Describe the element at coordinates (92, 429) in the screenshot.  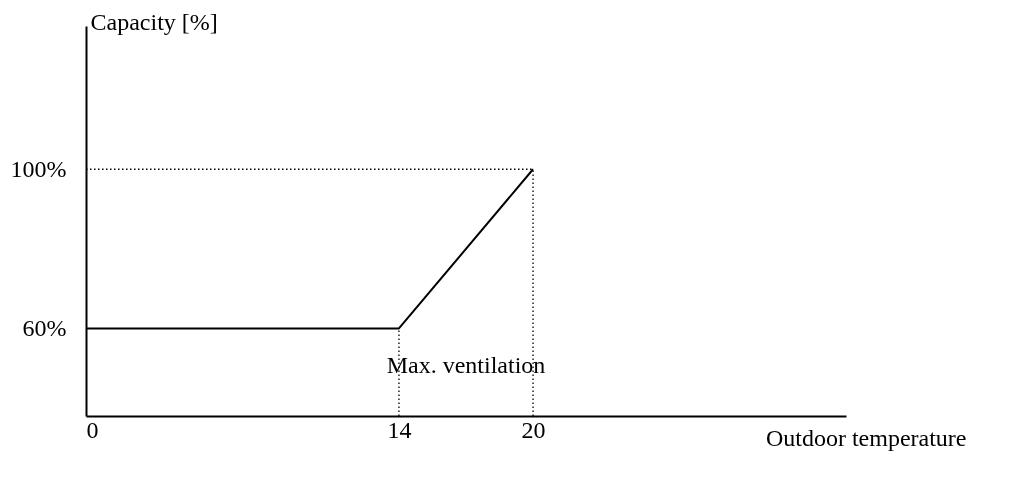
I see `x-tick-label: 0` at that location.